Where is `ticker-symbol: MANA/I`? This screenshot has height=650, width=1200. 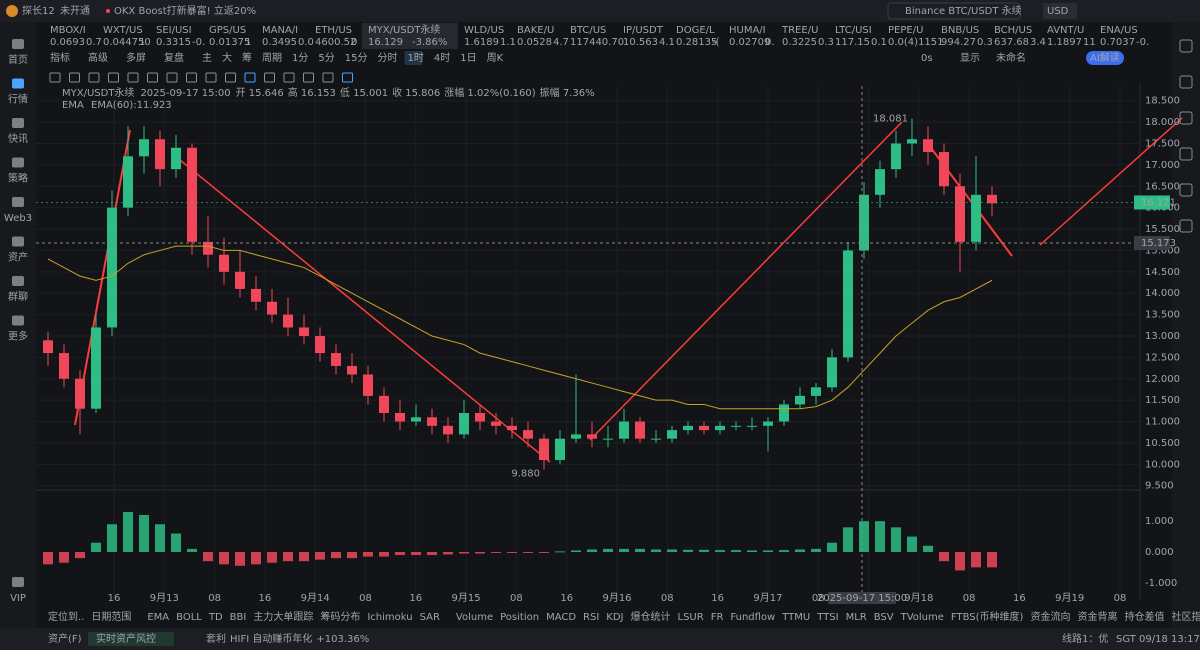
ticker-symbol: MANA/I is located at coordinates (280, 30).